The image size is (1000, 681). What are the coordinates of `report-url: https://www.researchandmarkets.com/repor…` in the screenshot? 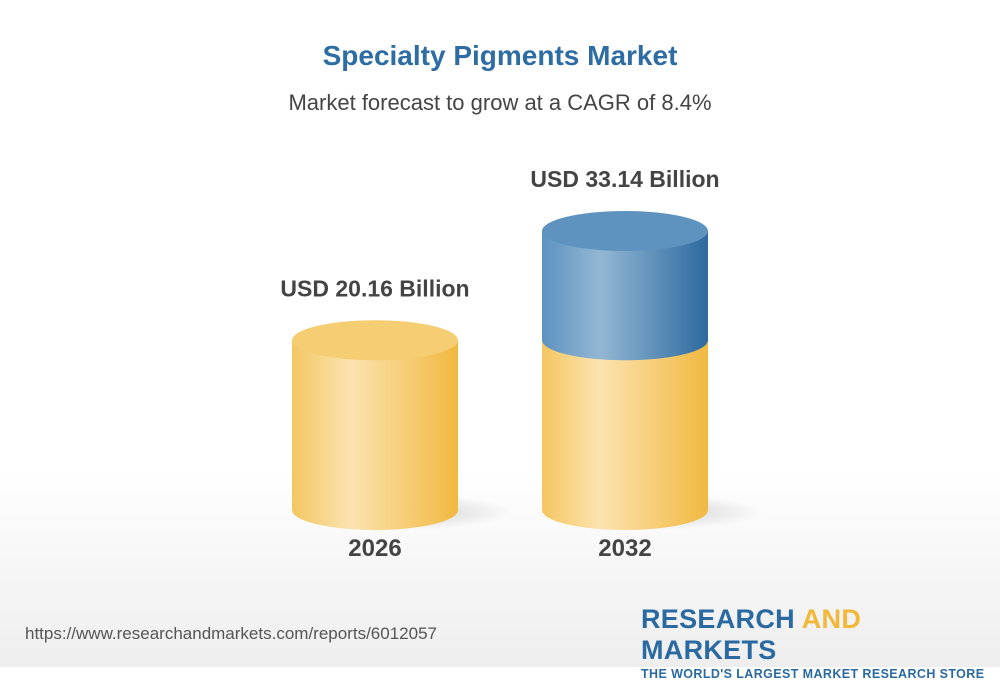 It's located at (231, 633).